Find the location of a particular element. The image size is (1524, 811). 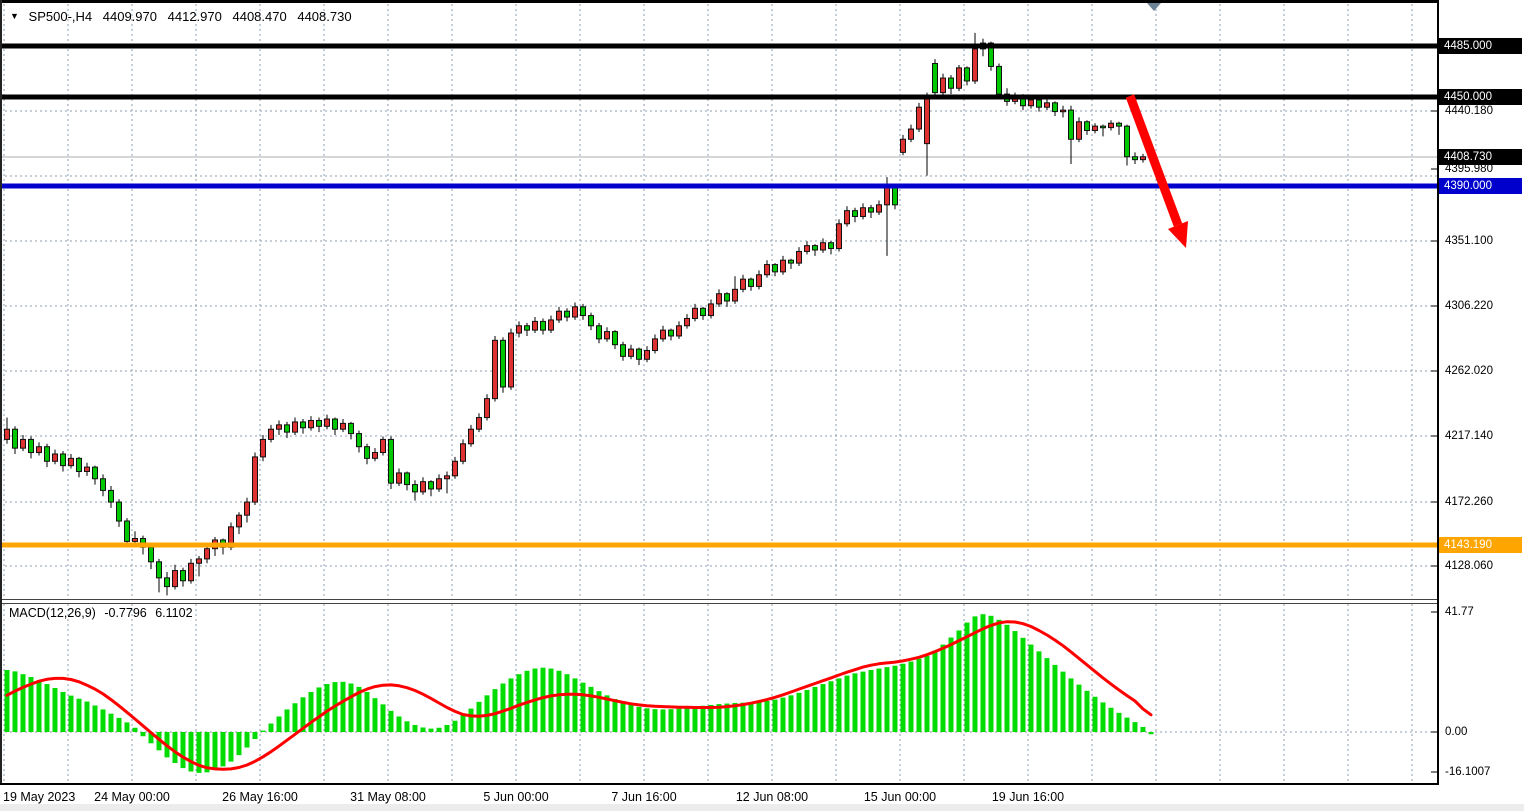

price-axis-label: 4395.980 is located at coordinates (1469, 169).